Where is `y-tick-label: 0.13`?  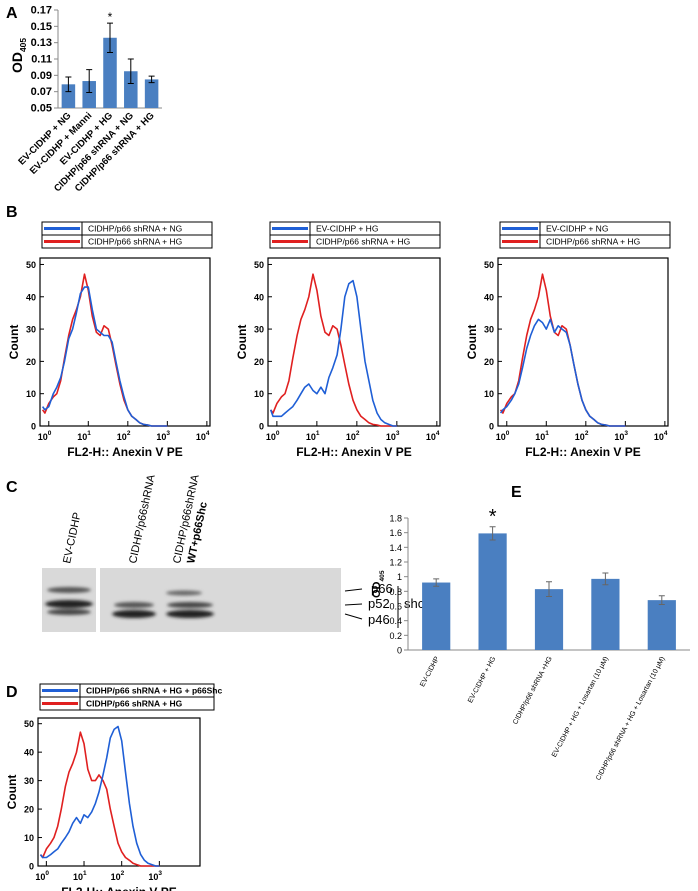 y-tick-label: 0.13 is located at coordinates (41, 43).